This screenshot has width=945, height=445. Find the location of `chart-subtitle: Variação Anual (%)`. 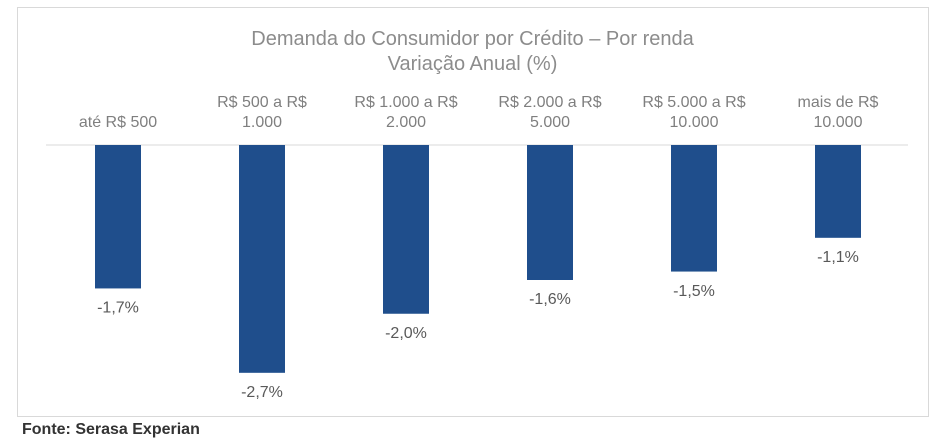

chart-subtitle: Variação Anual (%) is located at coordinates (472, 64).